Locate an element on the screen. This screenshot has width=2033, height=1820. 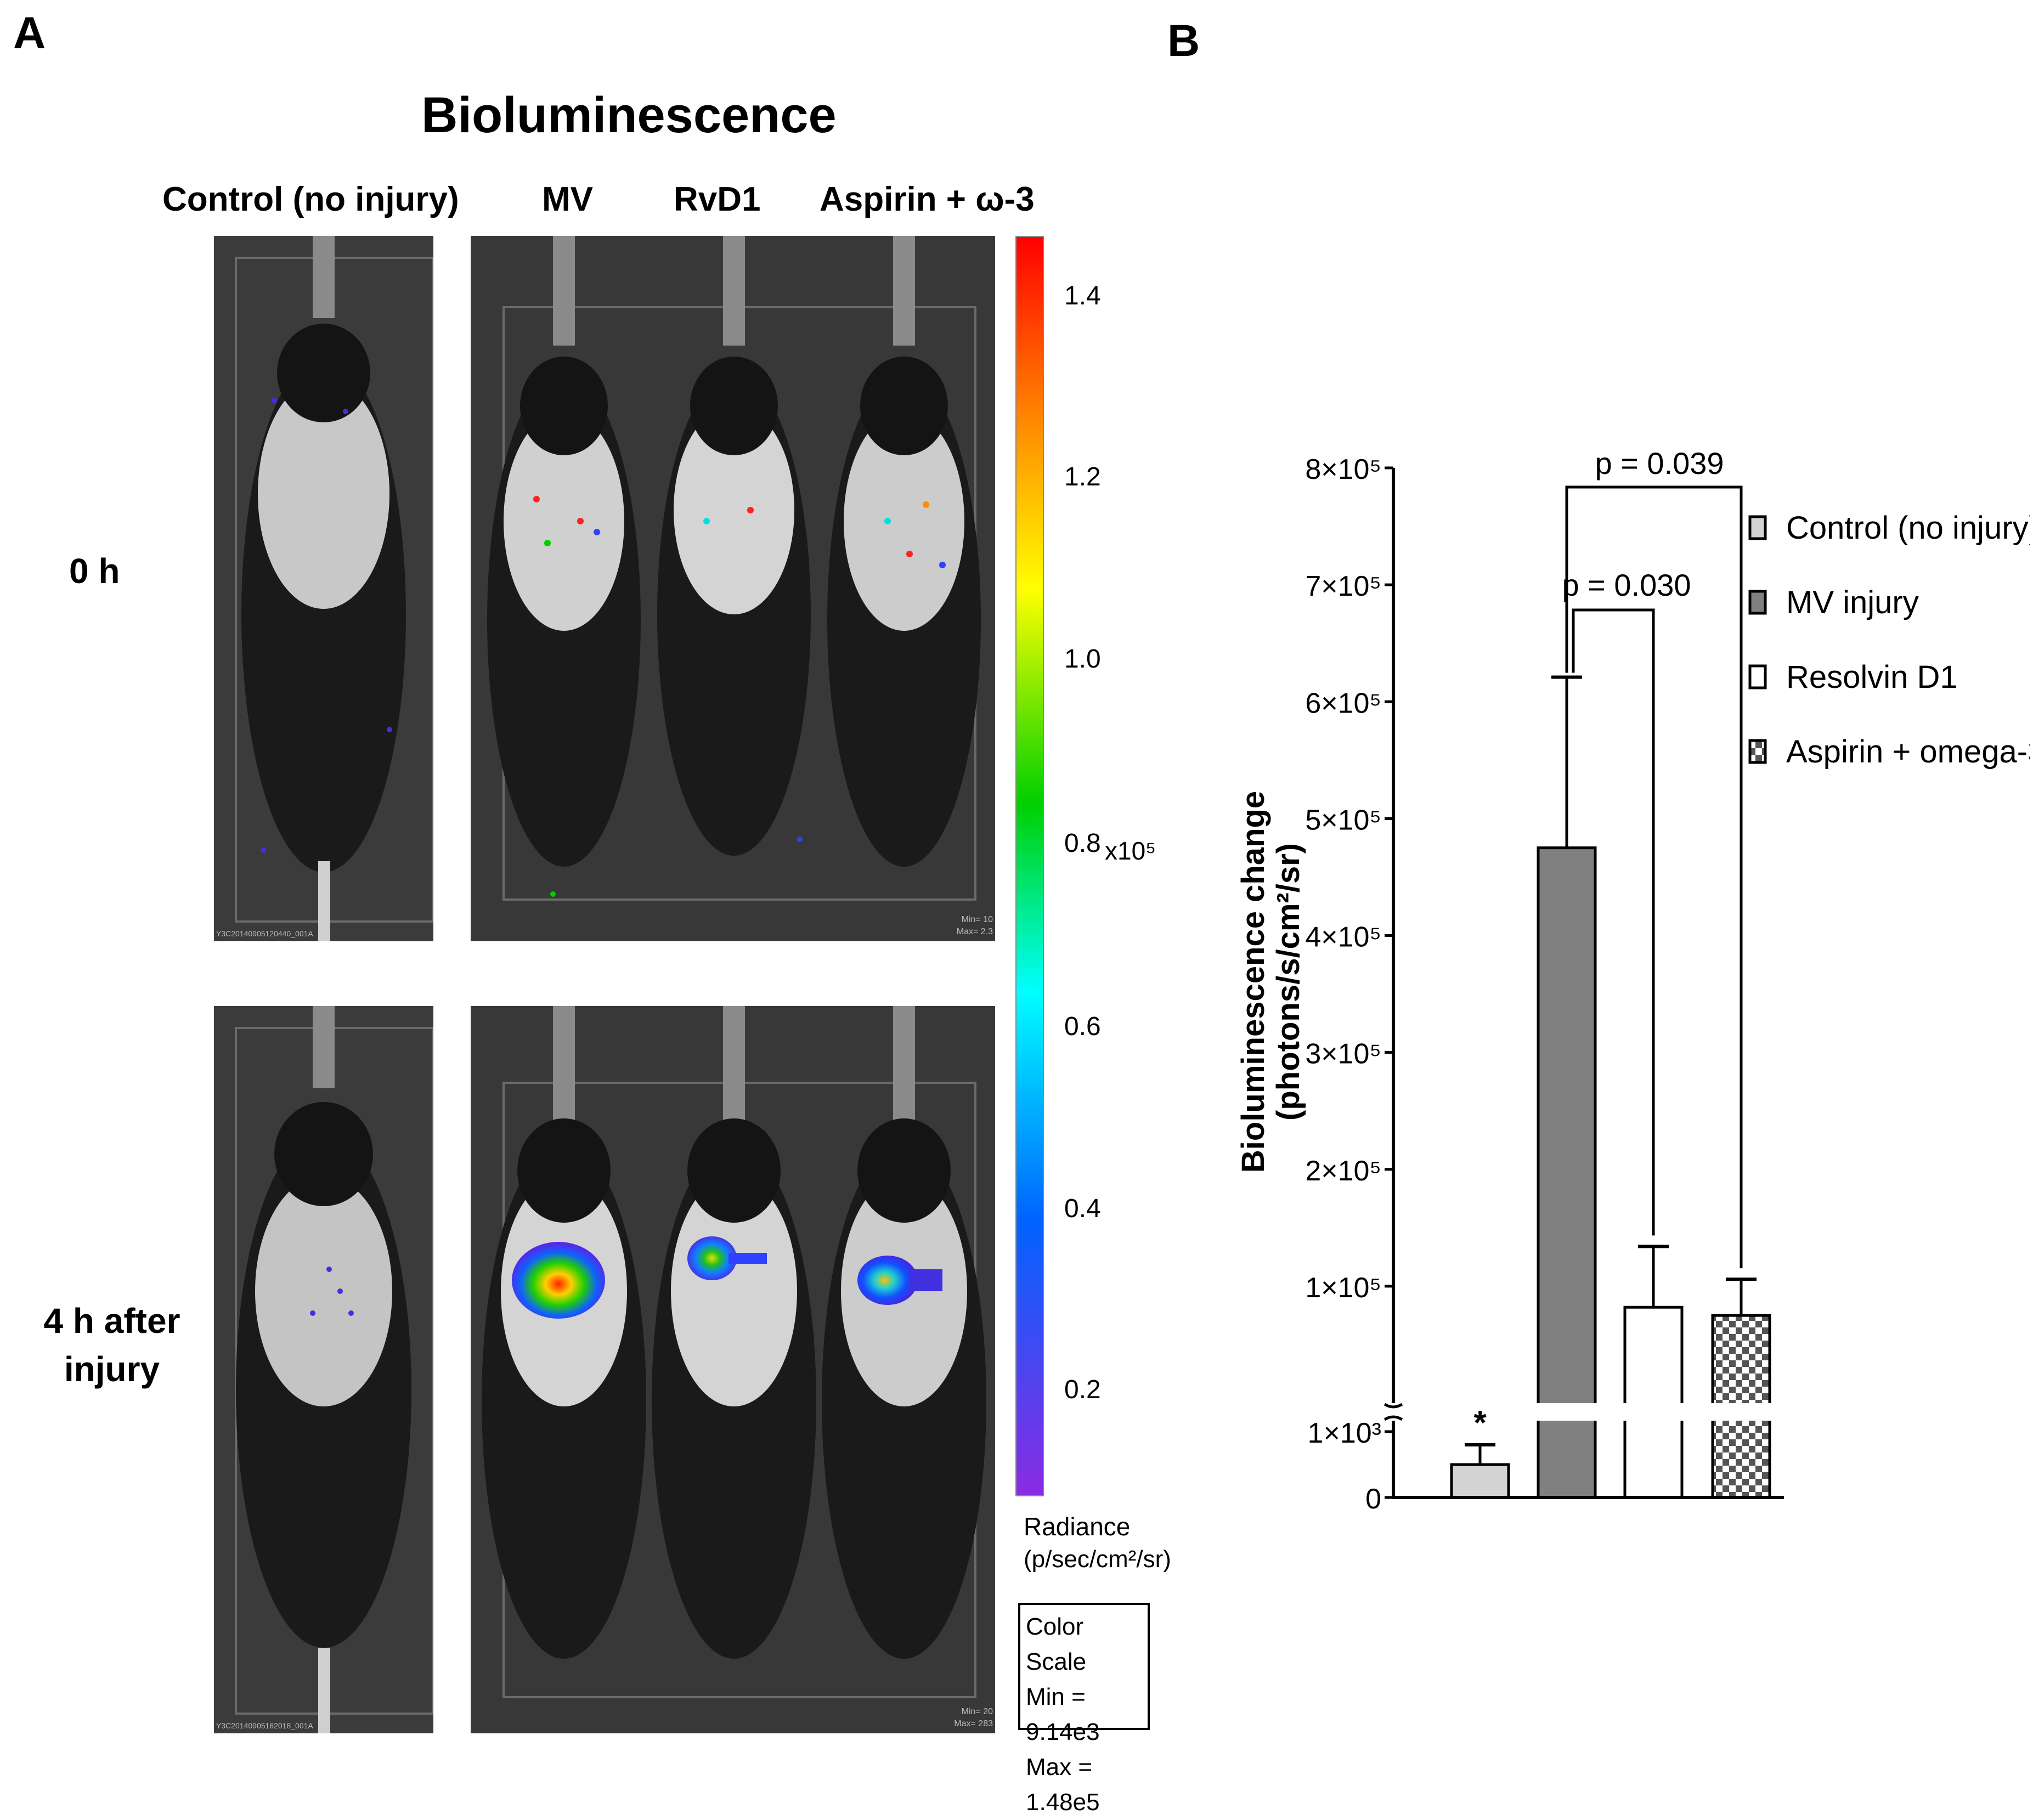
color-scale-max: Max = 1.48e5 is located at coordinates (1063, 1785).